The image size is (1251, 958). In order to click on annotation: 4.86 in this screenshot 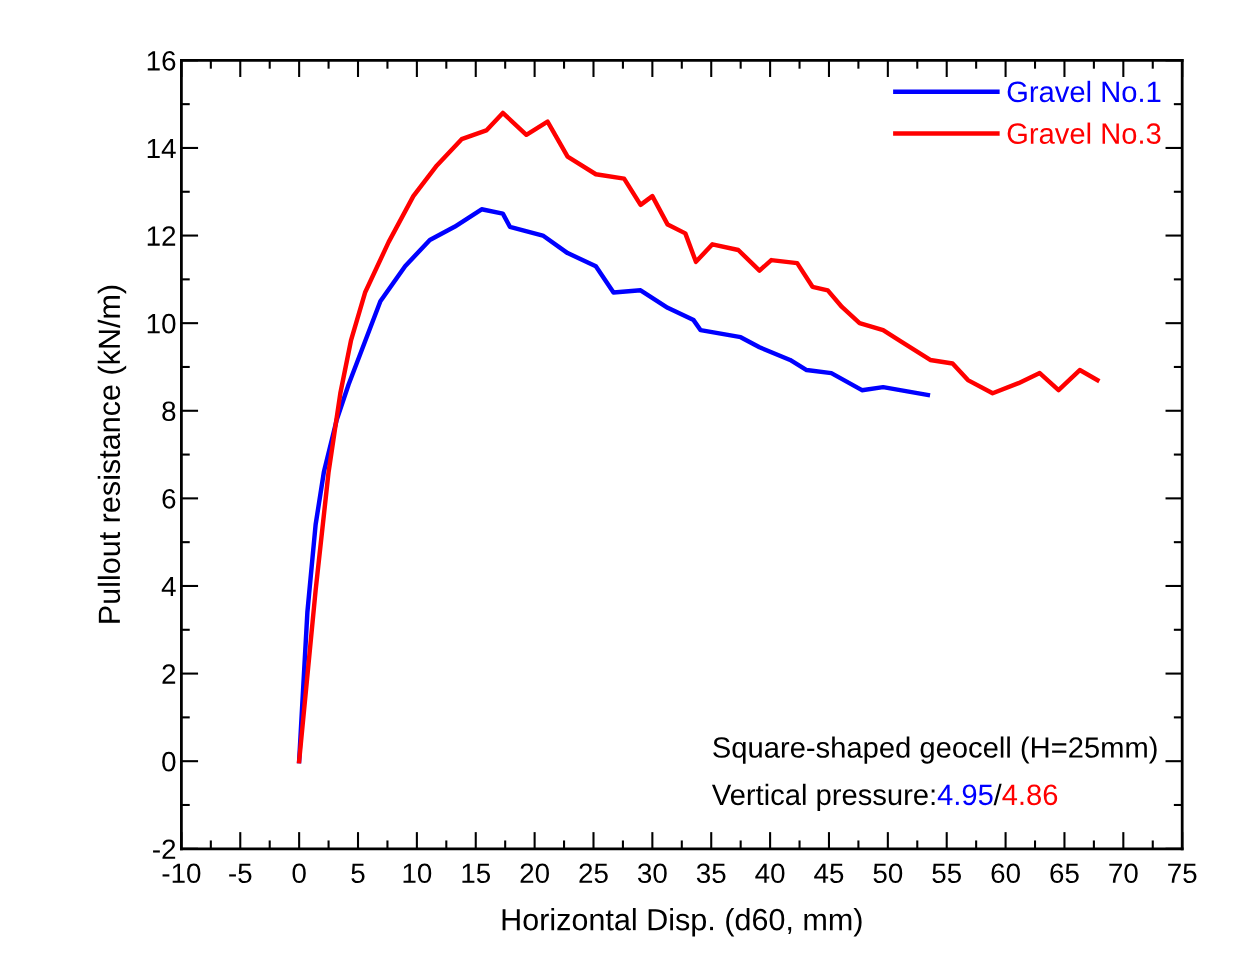, I will do `click(1030, 795)`.